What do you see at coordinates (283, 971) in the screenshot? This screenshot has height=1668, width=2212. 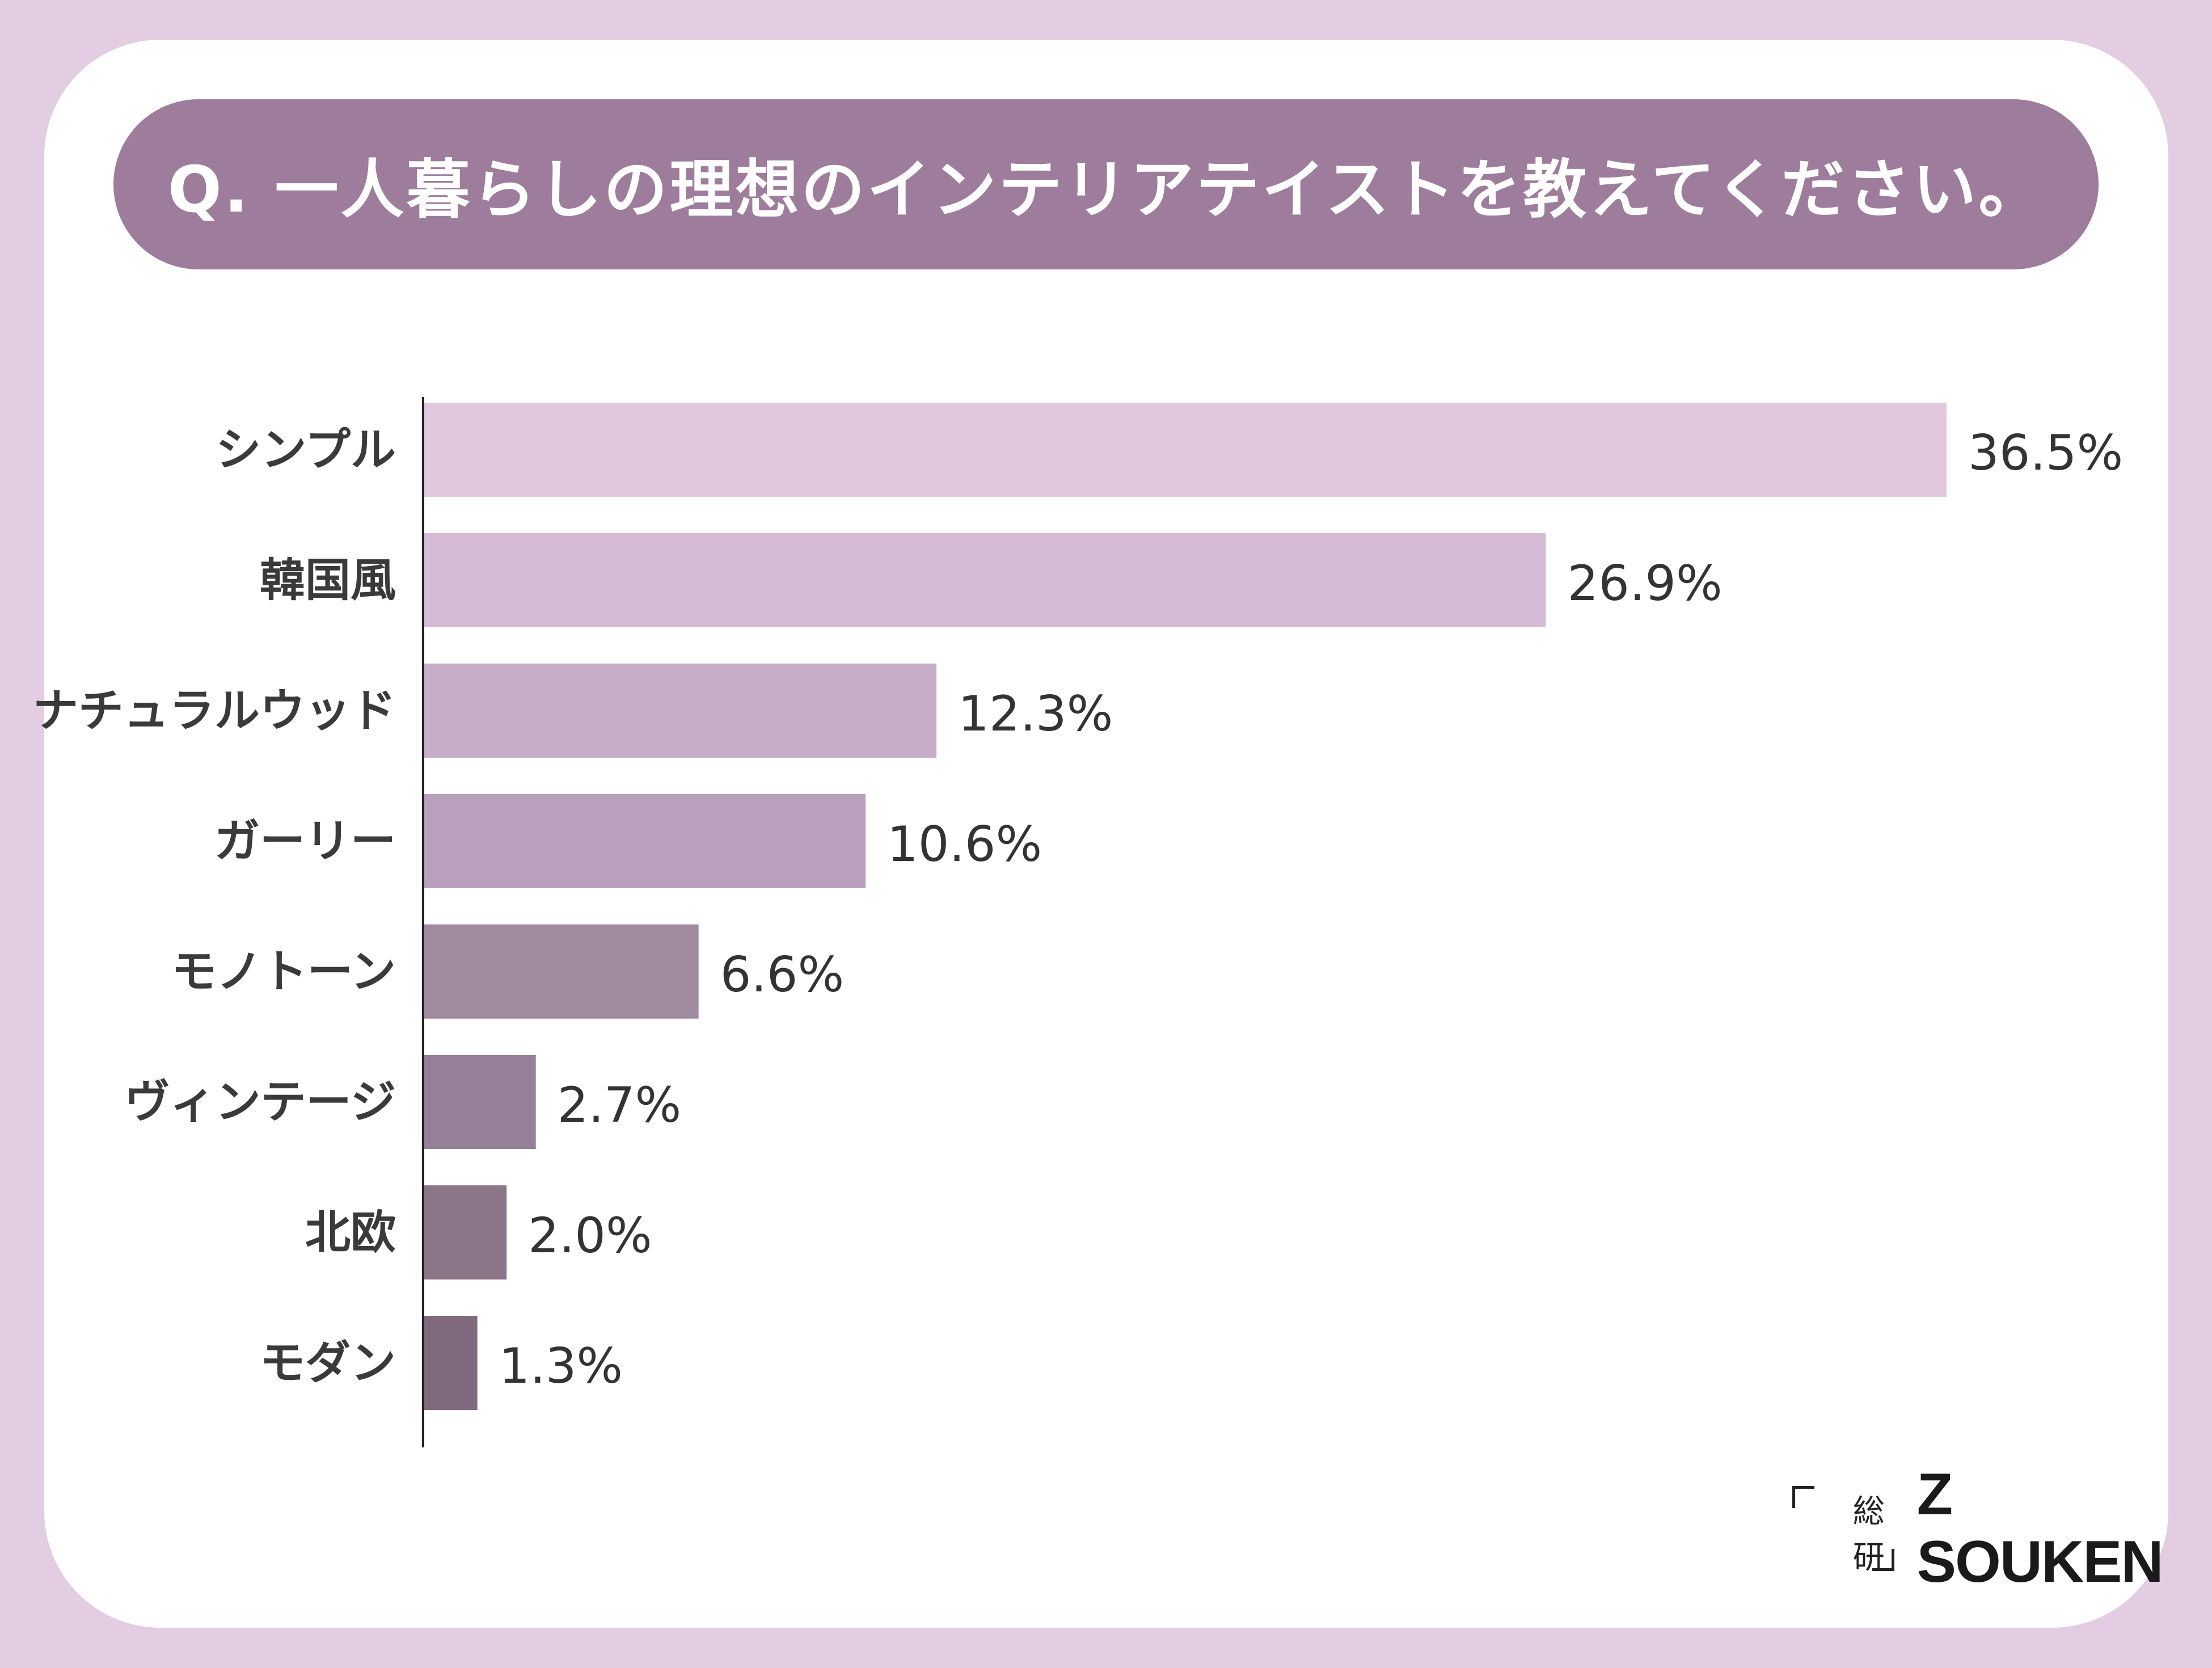 I see `category-label-5: モノトーン` at bounding box center [283, 971].